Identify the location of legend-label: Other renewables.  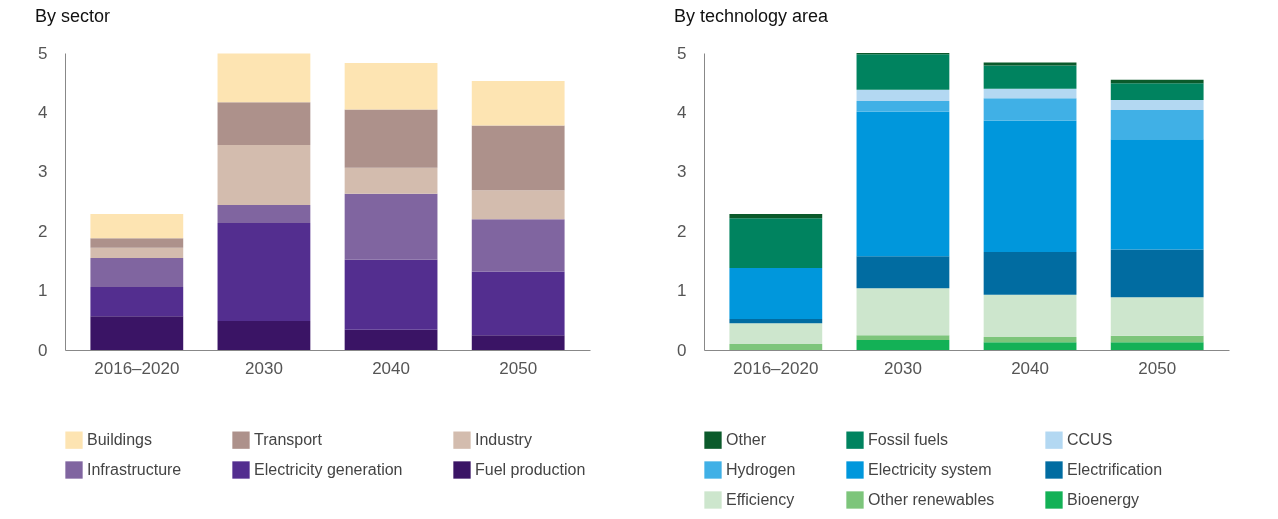
(931, 499).